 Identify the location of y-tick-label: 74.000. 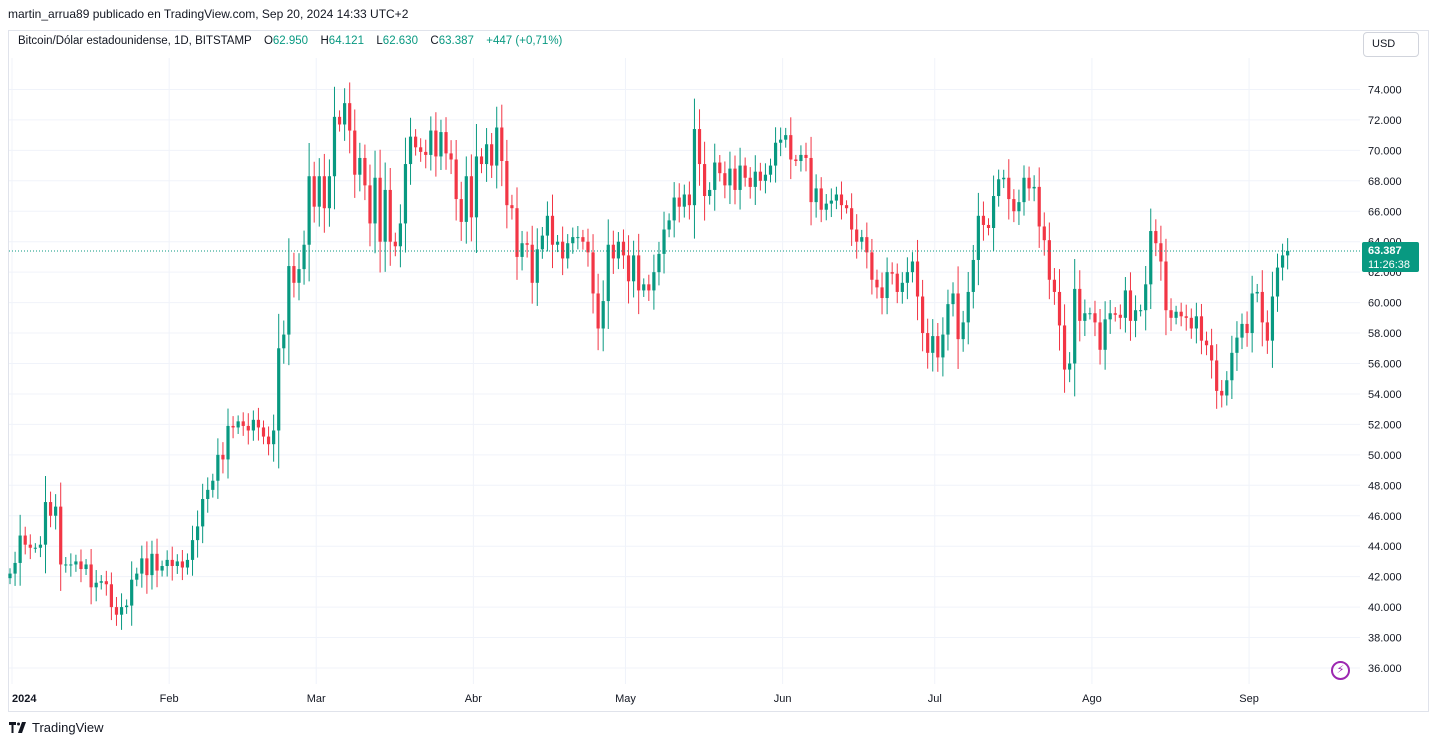
(1385, 90).